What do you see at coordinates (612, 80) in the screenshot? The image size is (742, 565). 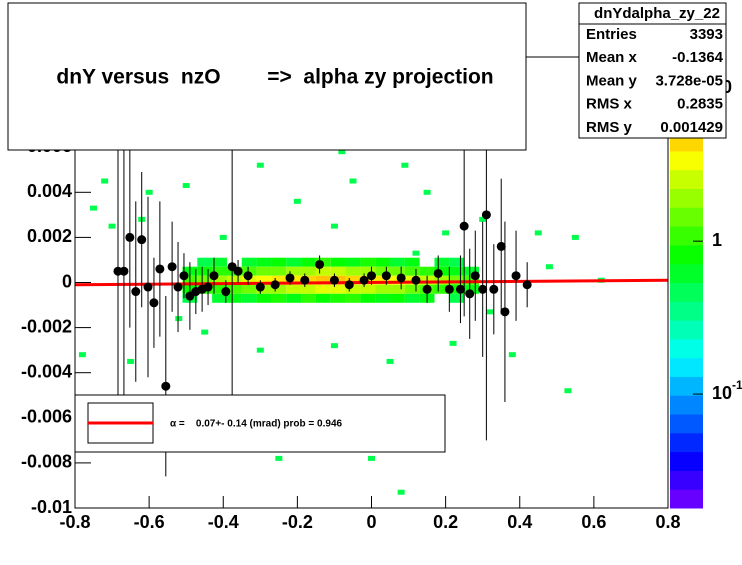 I see `stats-label: Mean y` at bounding box center [612, 80].